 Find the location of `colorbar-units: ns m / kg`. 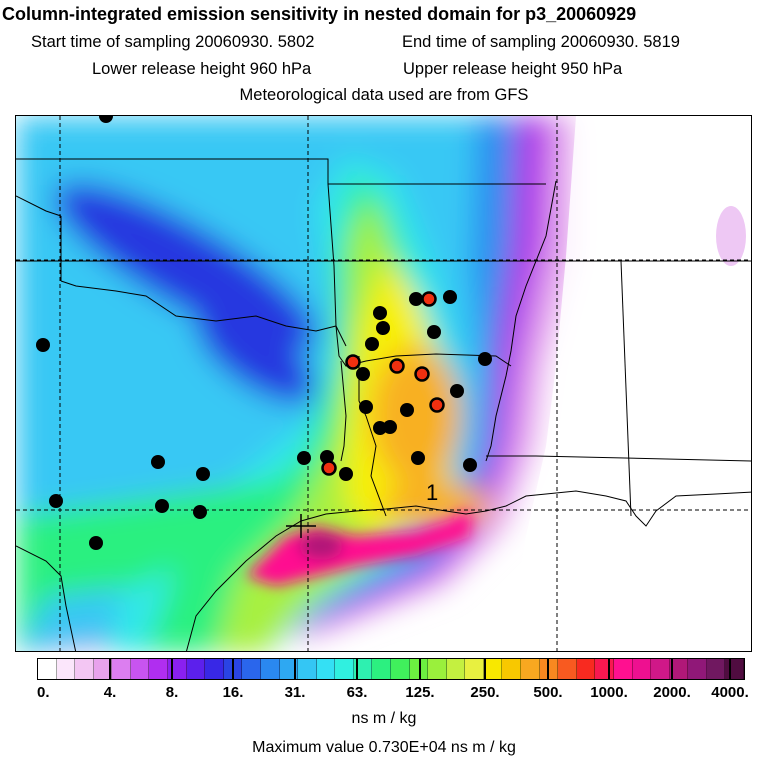

colorbar-units: ns m / kg is located at coordinates (384, 718).